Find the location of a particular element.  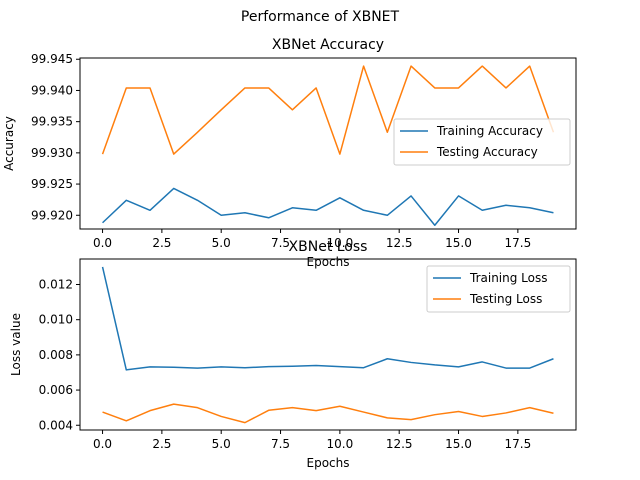

figure-title: Performance of XBNET is located at coordinates (320, 17).